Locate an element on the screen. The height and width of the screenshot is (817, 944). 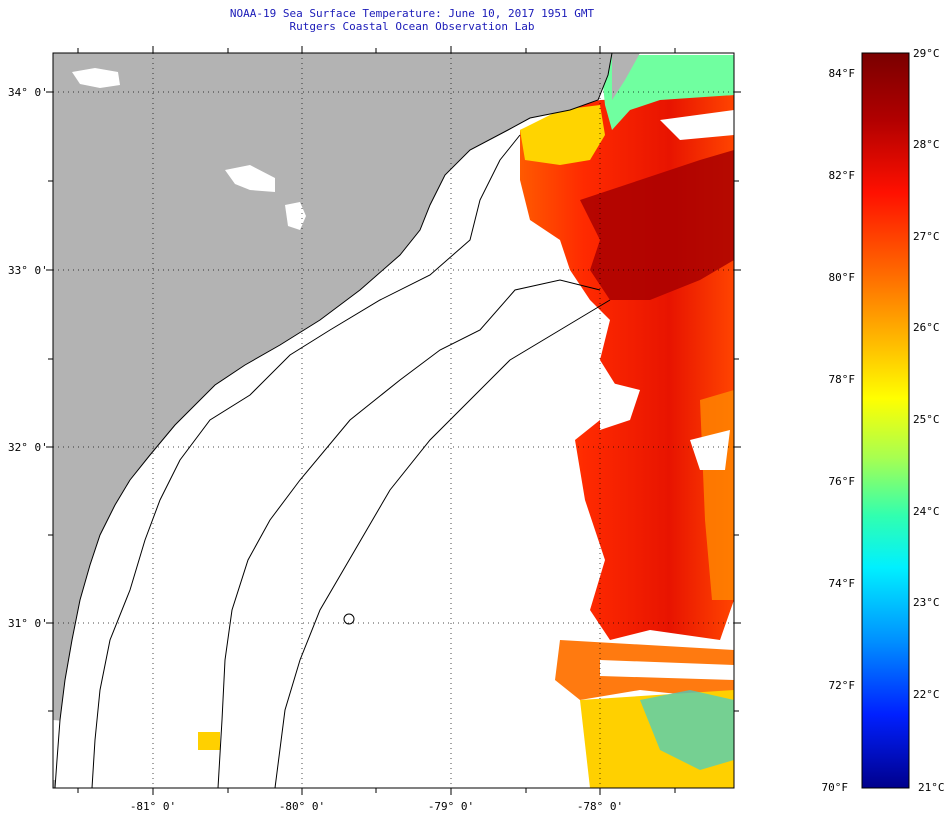
colorbar-f-label: 82°F is located at coordinates (842, 175).